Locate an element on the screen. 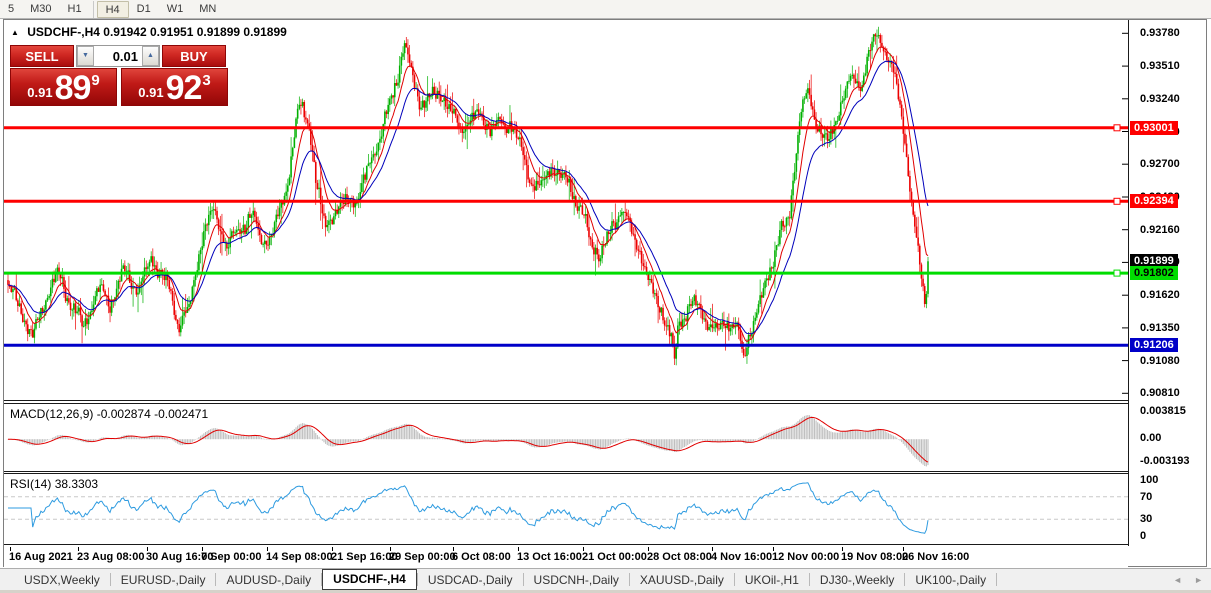 This screenshot has width=1211, height=593. rsi-label: RSI(14) 38.3303 is located at coordinates (54, 484).